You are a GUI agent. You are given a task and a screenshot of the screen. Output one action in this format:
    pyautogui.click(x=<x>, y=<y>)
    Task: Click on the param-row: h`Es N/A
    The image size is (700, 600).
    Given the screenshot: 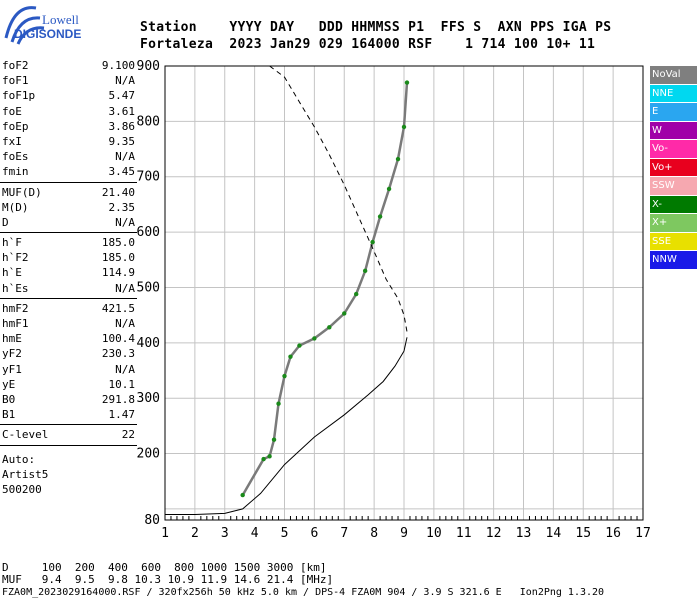 What is the action you would take?
    pyautogui.click(x=68, y=288)
    